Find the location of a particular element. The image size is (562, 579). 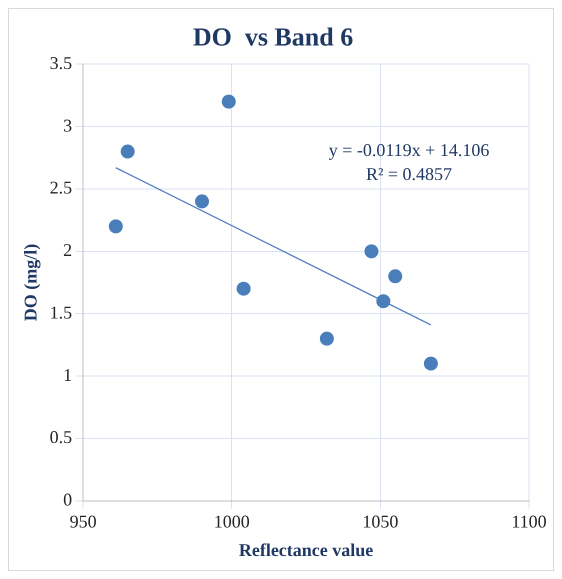

x-tick-label: 1000 is located at coordinates (232, 521).